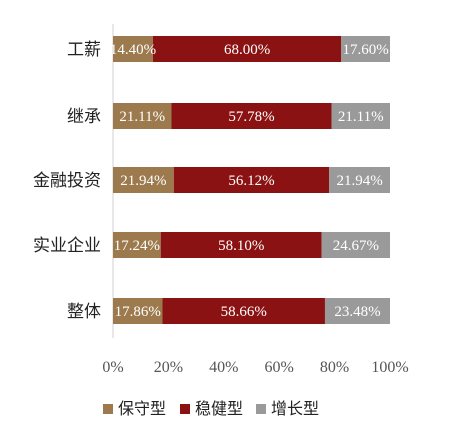 The width and height of the screenshot is (450, 441). I want to click on bar-data-label: 24.67%, so click(356, 246).